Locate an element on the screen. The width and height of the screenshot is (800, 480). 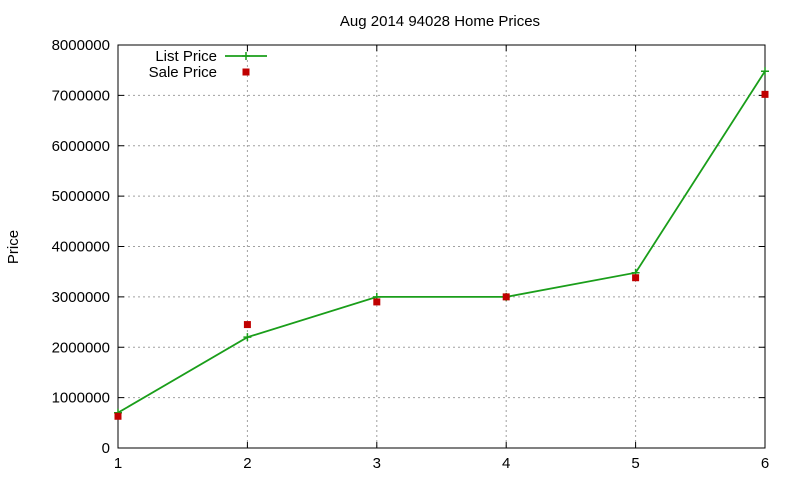
x-tick-label: 6 is located at coordinates (765, 463).